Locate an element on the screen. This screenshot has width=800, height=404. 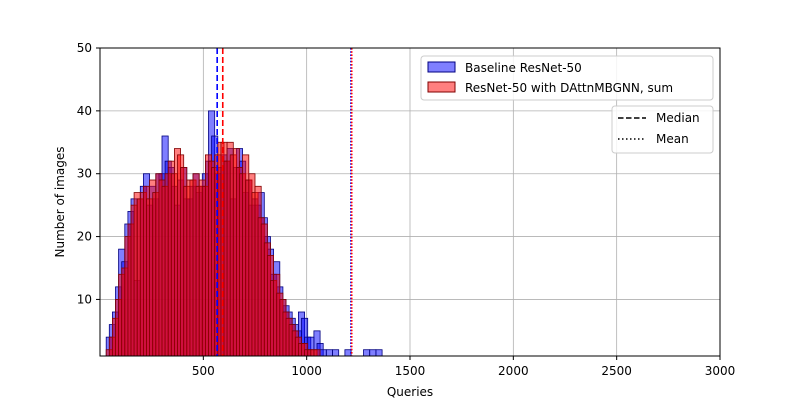
x-axis-label: Queries is located at coordinates (410, 392).